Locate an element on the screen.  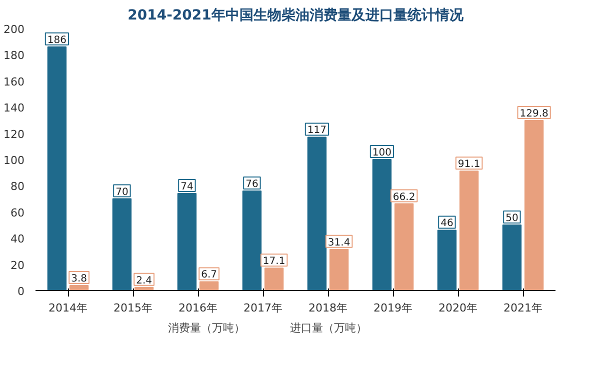
text: 进口量（万吨） is located at coordinates (328, 328).